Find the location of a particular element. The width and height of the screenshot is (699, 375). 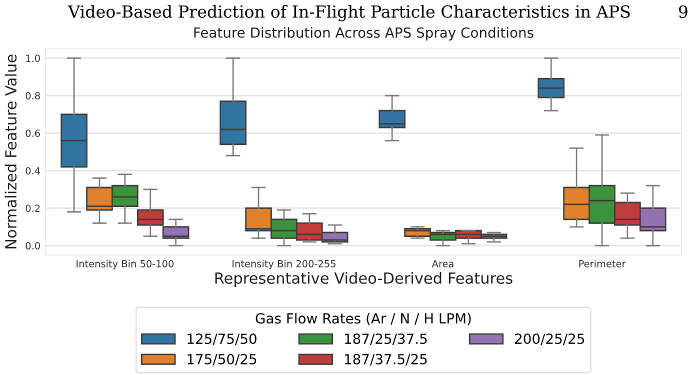

x-tick-label: Intensity Bin 50-100 is located at coordinates (125, 265).